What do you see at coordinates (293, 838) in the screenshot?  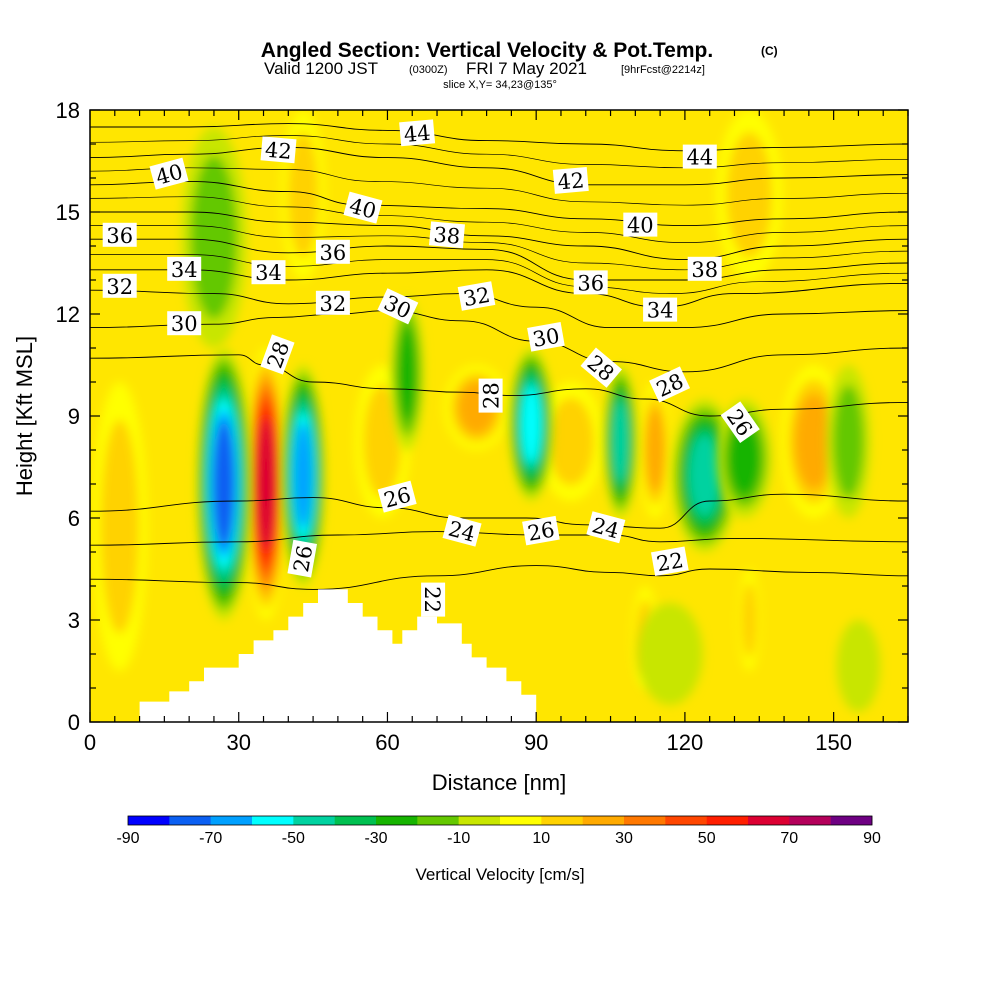 I see `colorbar-tick-label: -50` at bounding box center [293, 838].